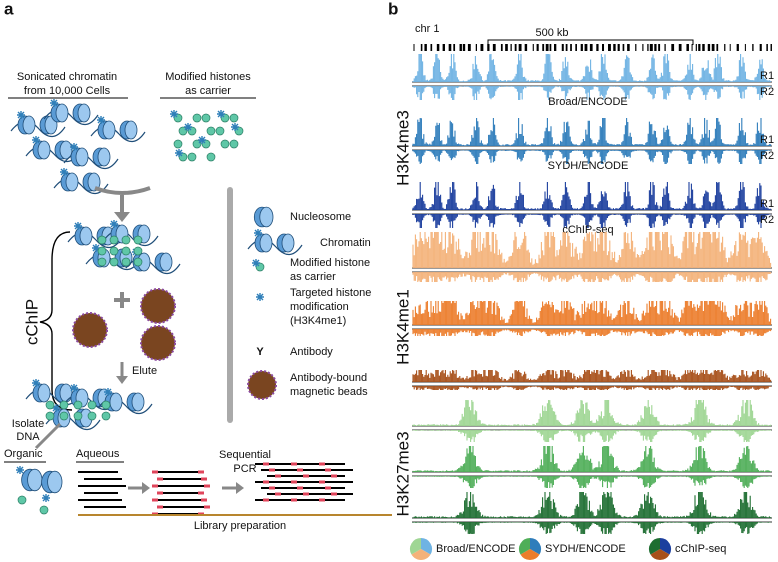 The height and width of the screenshot is (562, 778). Describe the element at coordinates (767, 92) in the screenshot. I see `label: R2` at that location.